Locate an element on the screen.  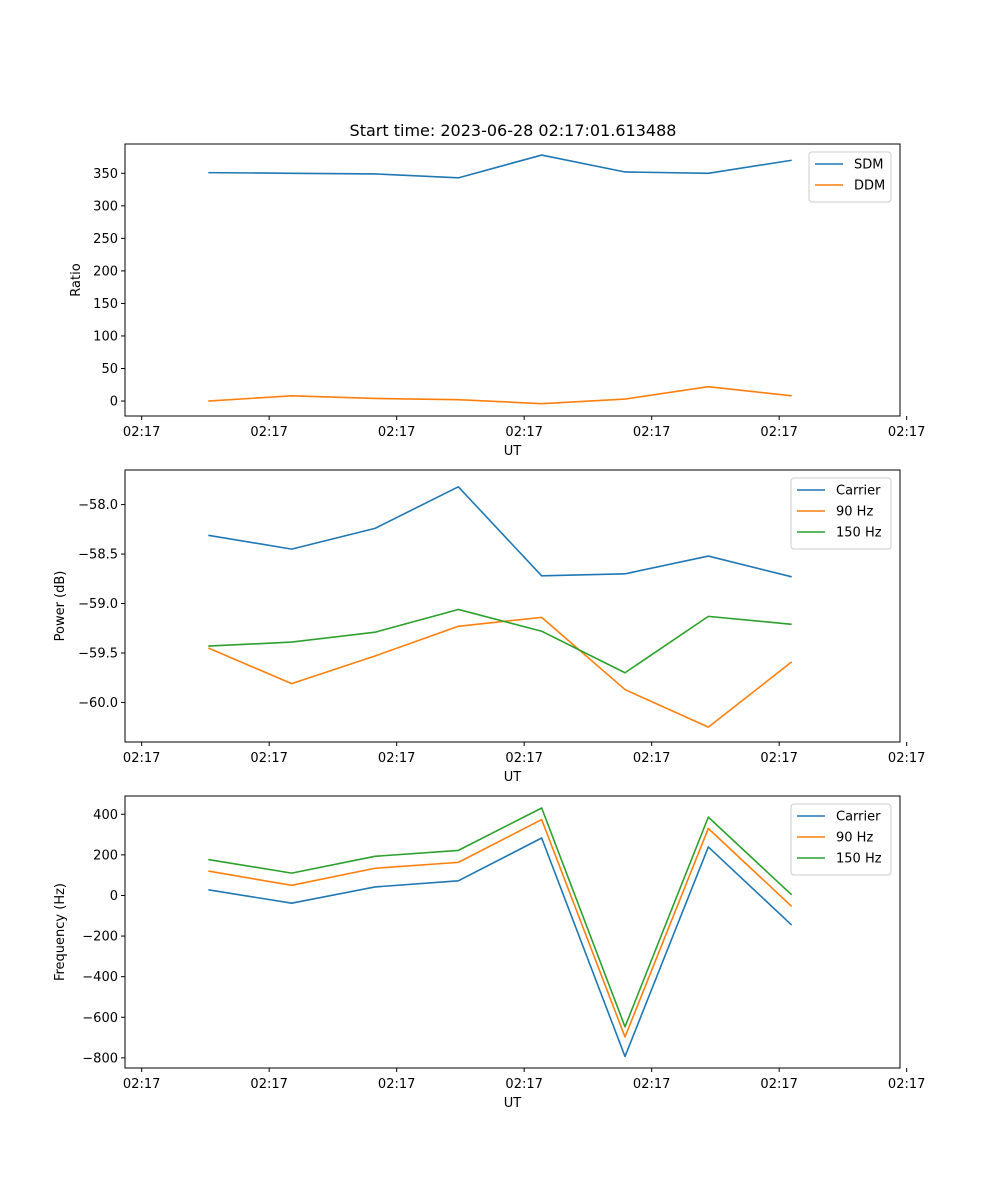
figure-title: Start time: 2023-06-28 02:17:01.613488 is located at coordinates (513, 130).